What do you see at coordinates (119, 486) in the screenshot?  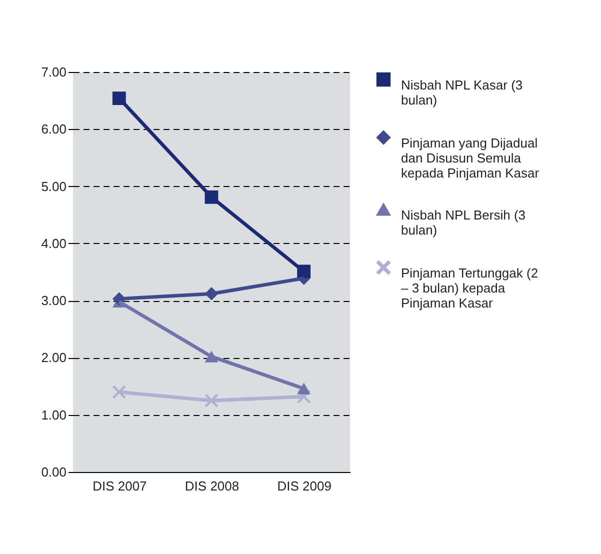 I see `x-tick-label: DIS 2007` at bounding box center [119, 486].